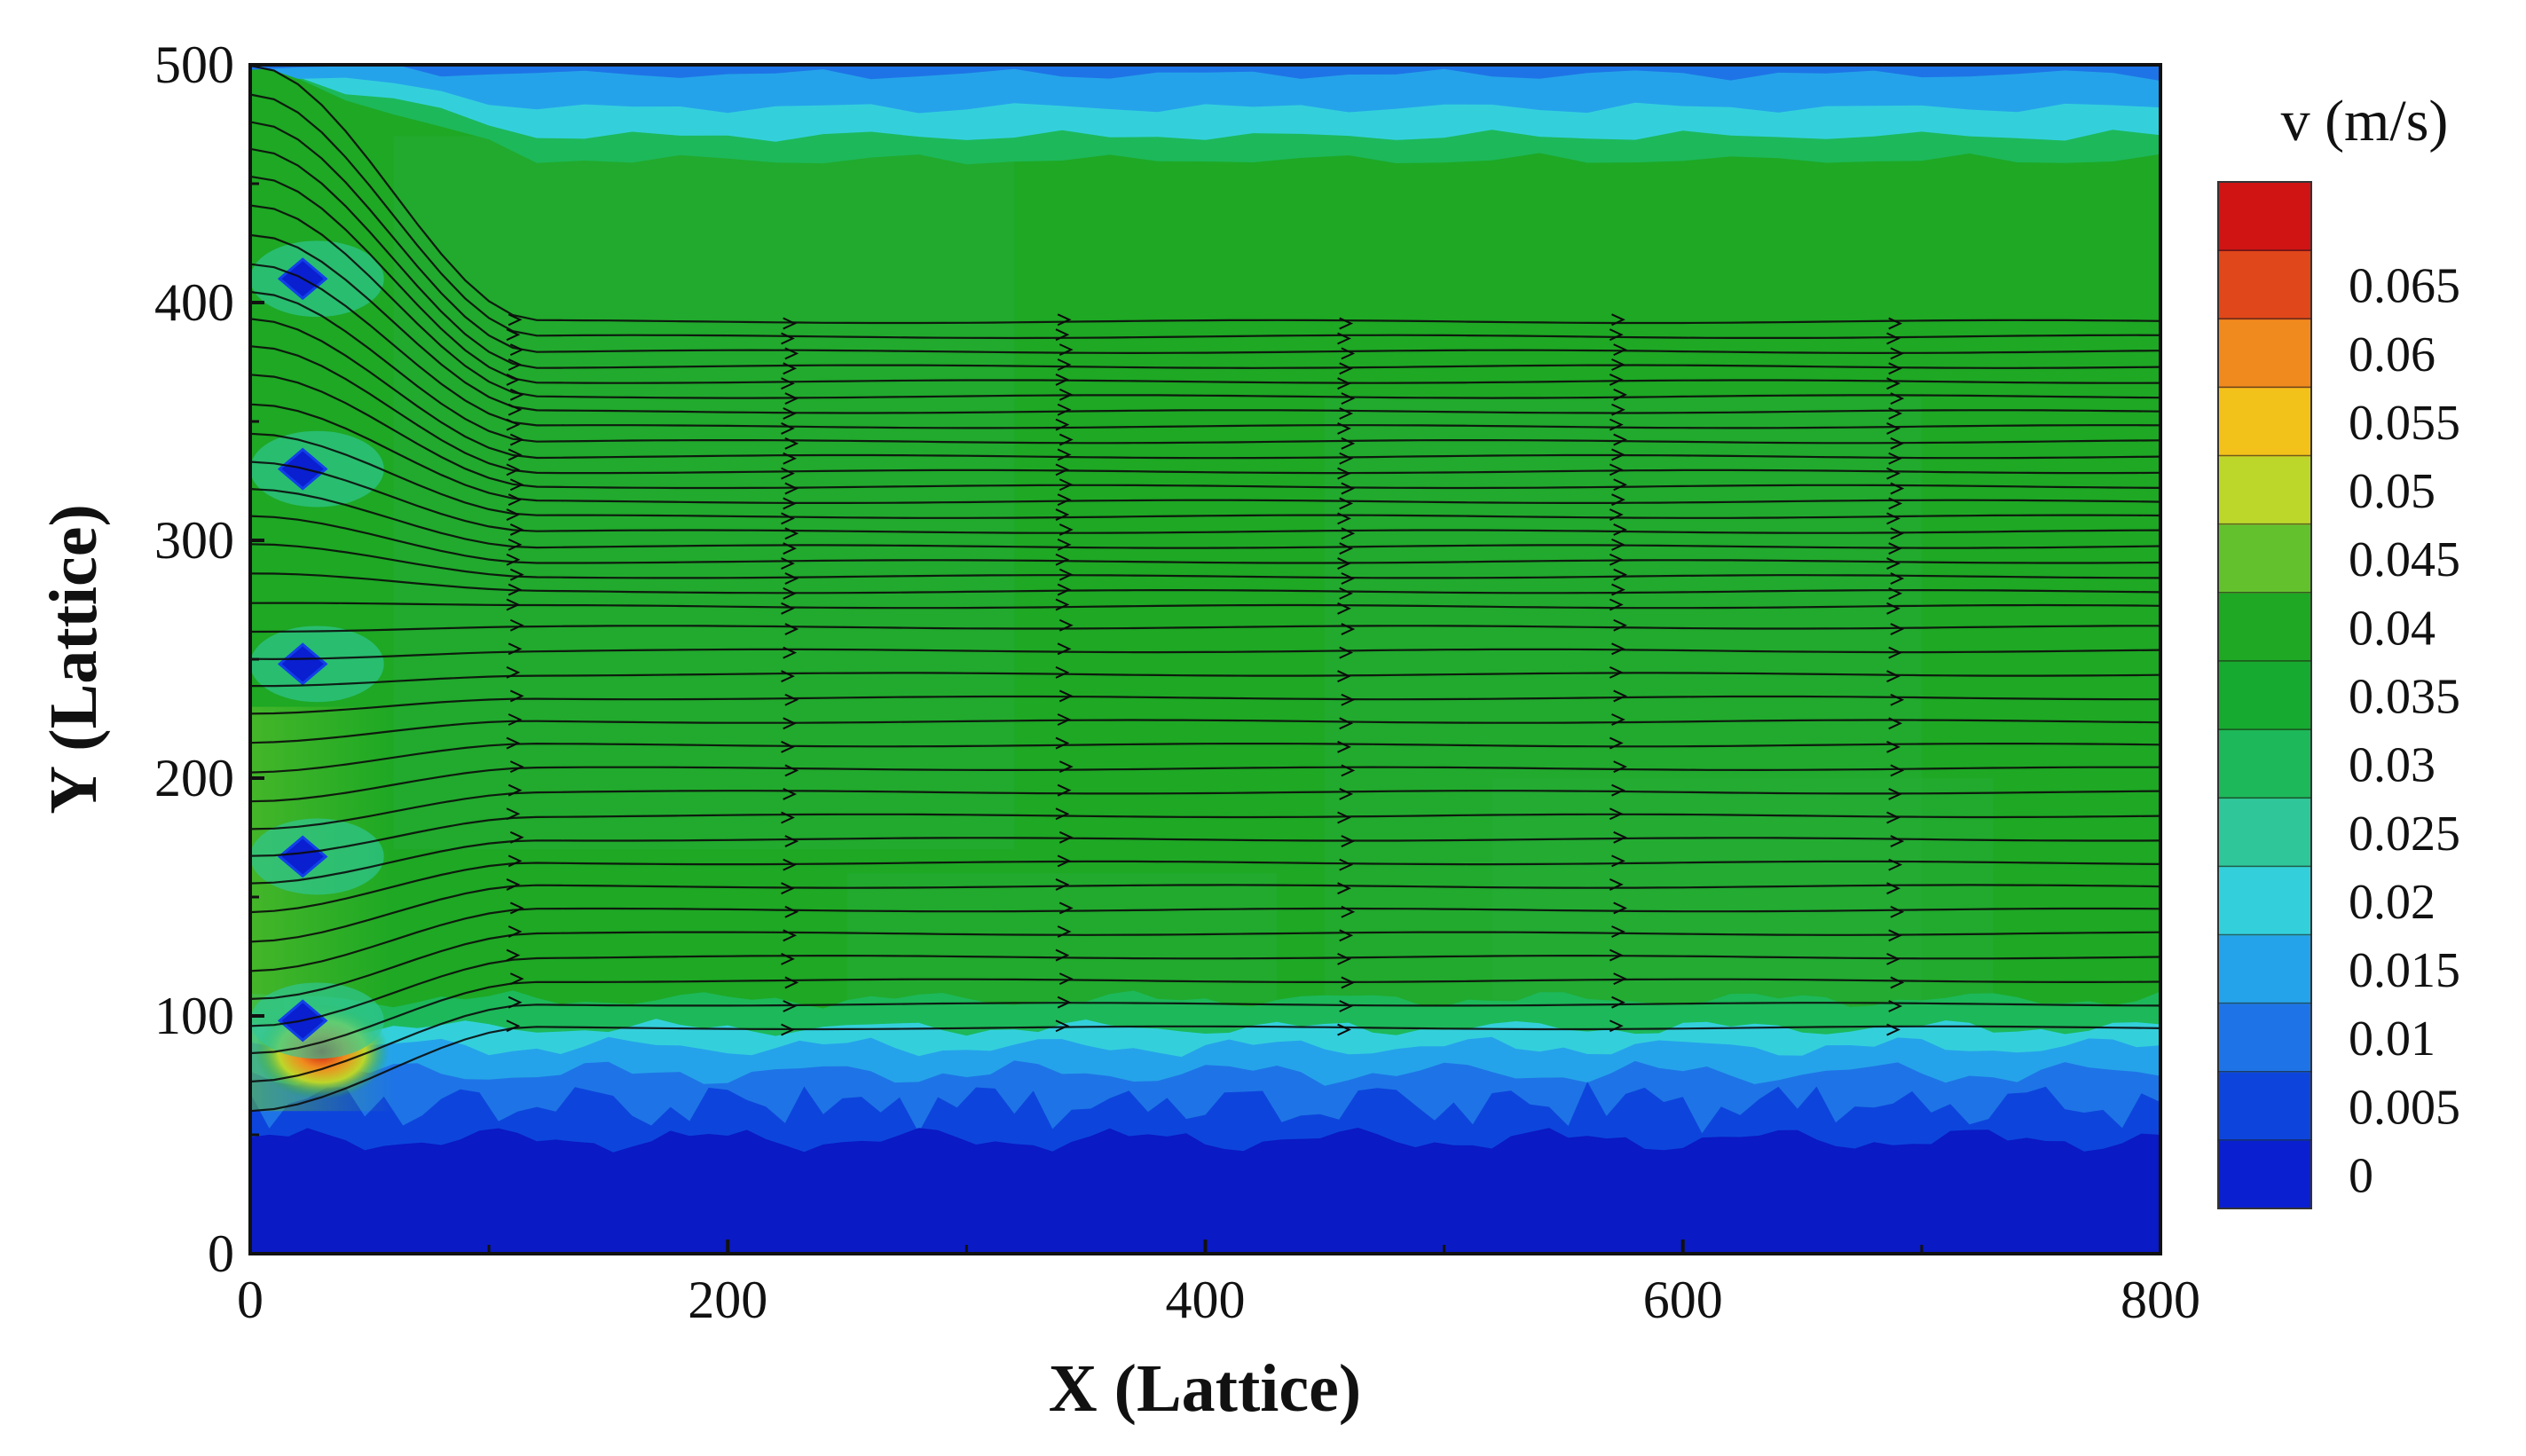  I want to click on colorbar-title: v (m/s), so click(2365, 121).